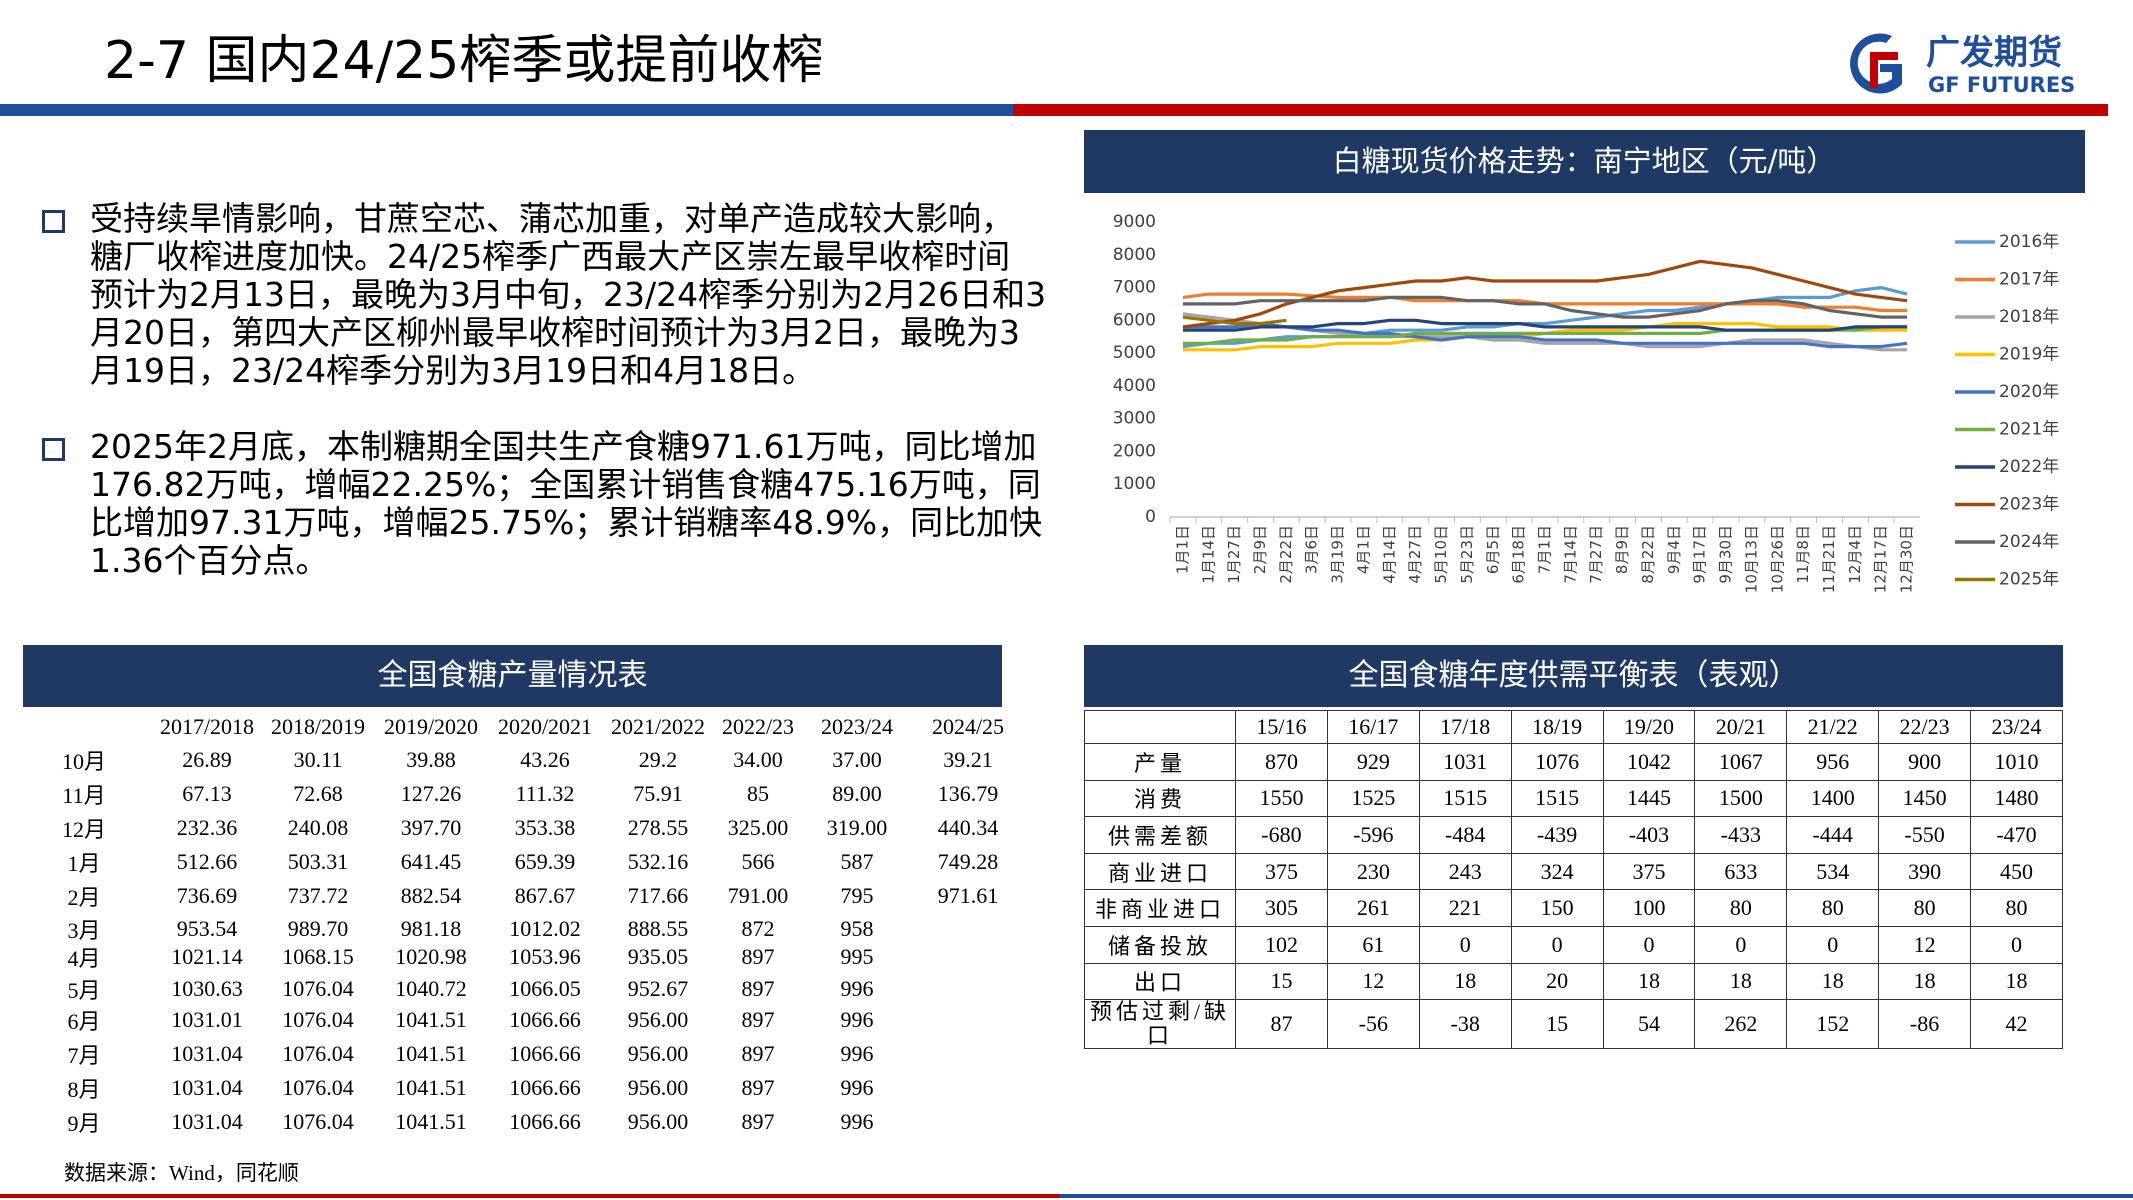  Describe the element at coordinates (1994, 53) in the screenshot. I see `logo-name: 广发期货` at that location.